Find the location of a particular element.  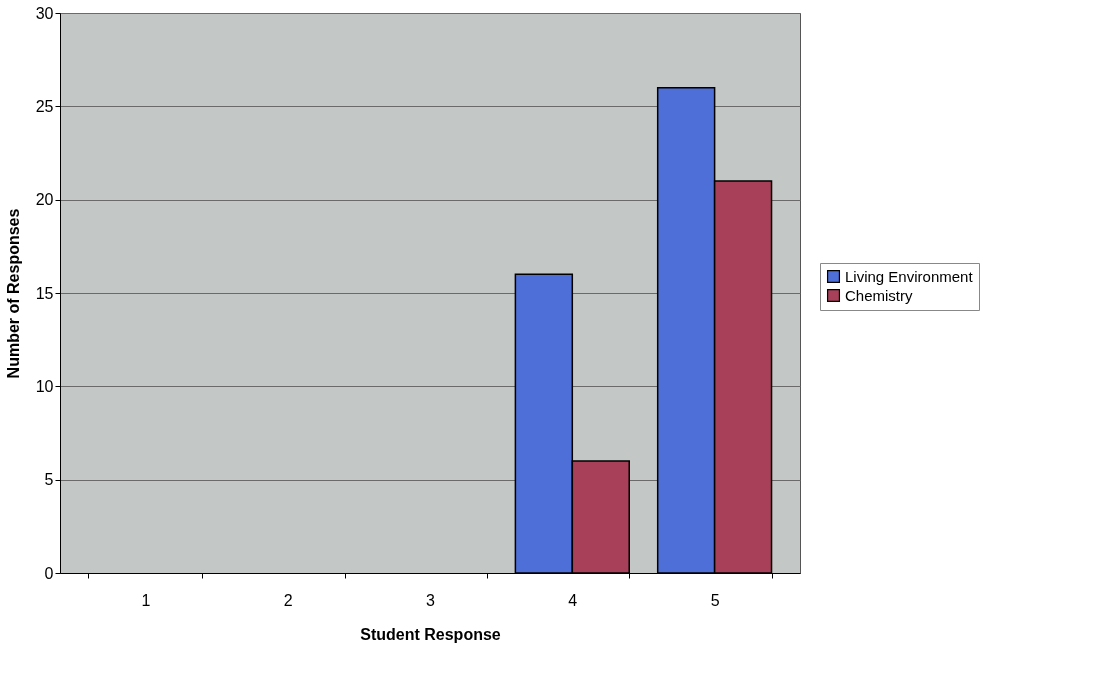

x-tick-label: 4 is located at coordinates (573, 600).